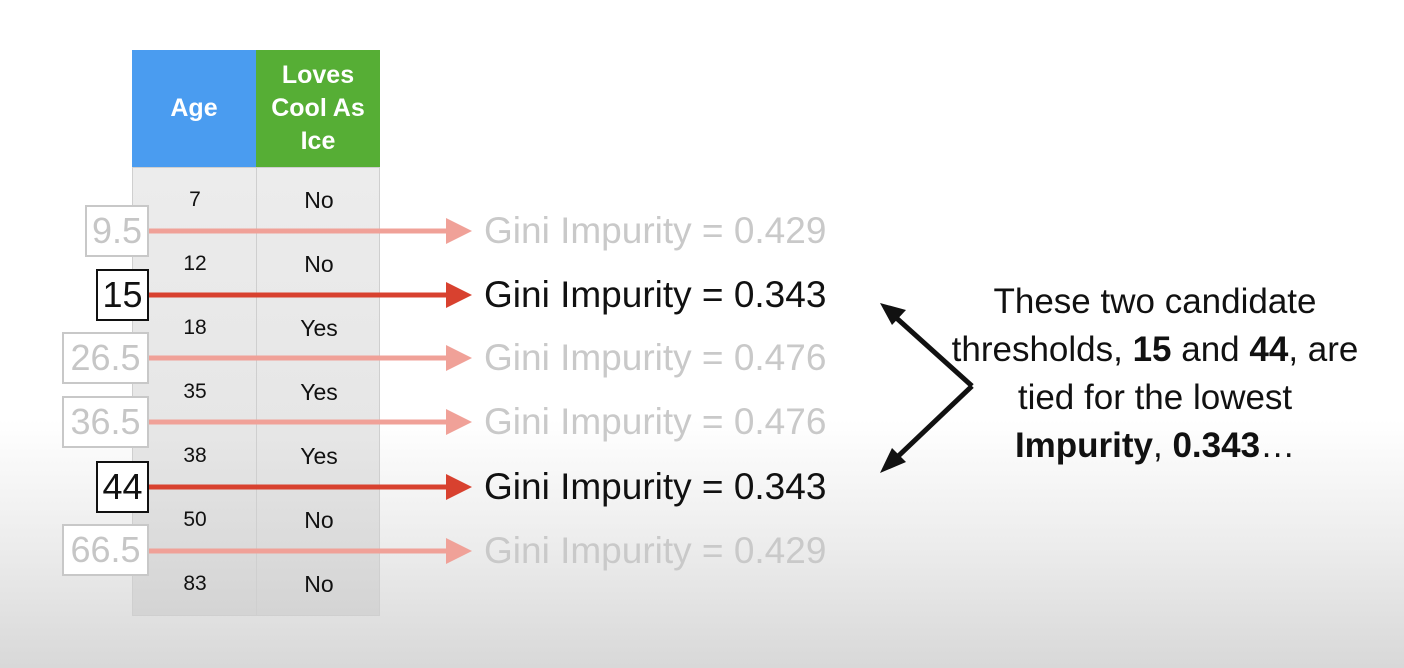  I want to click on age-cell: 18, so click(195, 327).